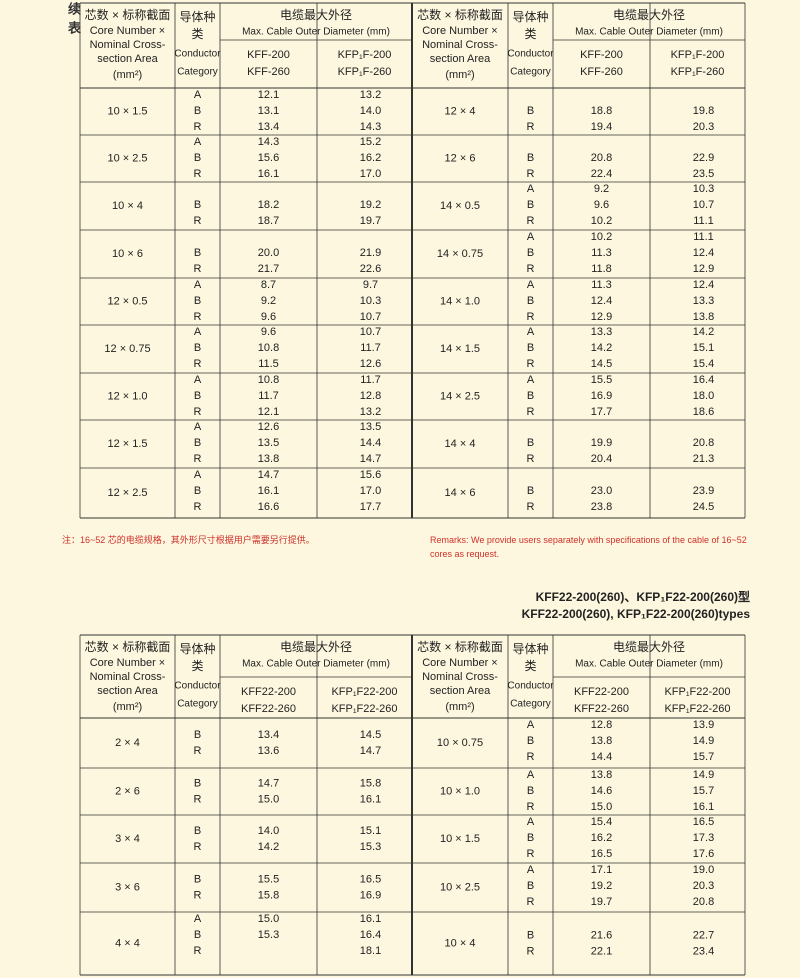 Image resolution: width=800 pixels, height=978 pixels. I want to click on value-cell: 16.1, so click(268, 491).